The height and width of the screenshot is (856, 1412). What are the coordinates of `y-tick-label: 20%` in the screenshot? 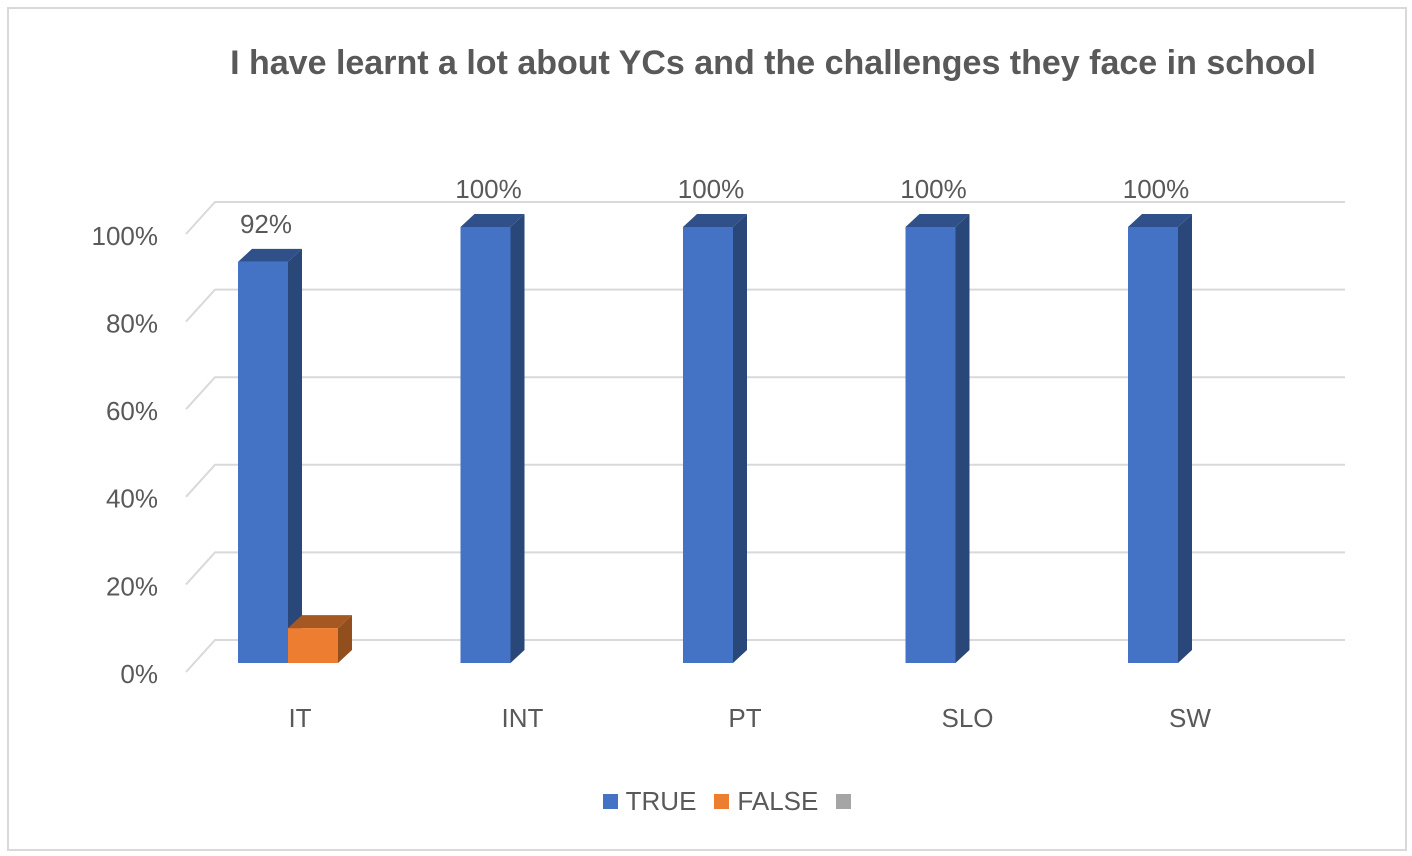 It's located at (132, 586).